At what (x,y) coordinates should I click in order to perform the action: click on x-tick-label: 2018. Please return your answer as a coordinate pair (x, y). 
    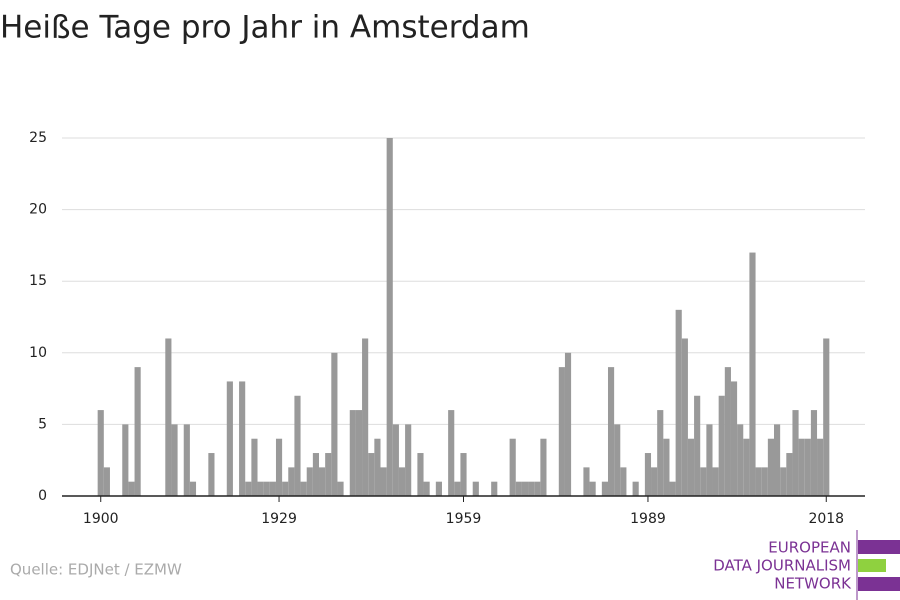
    Looking at the image, I should click on (826, 519).